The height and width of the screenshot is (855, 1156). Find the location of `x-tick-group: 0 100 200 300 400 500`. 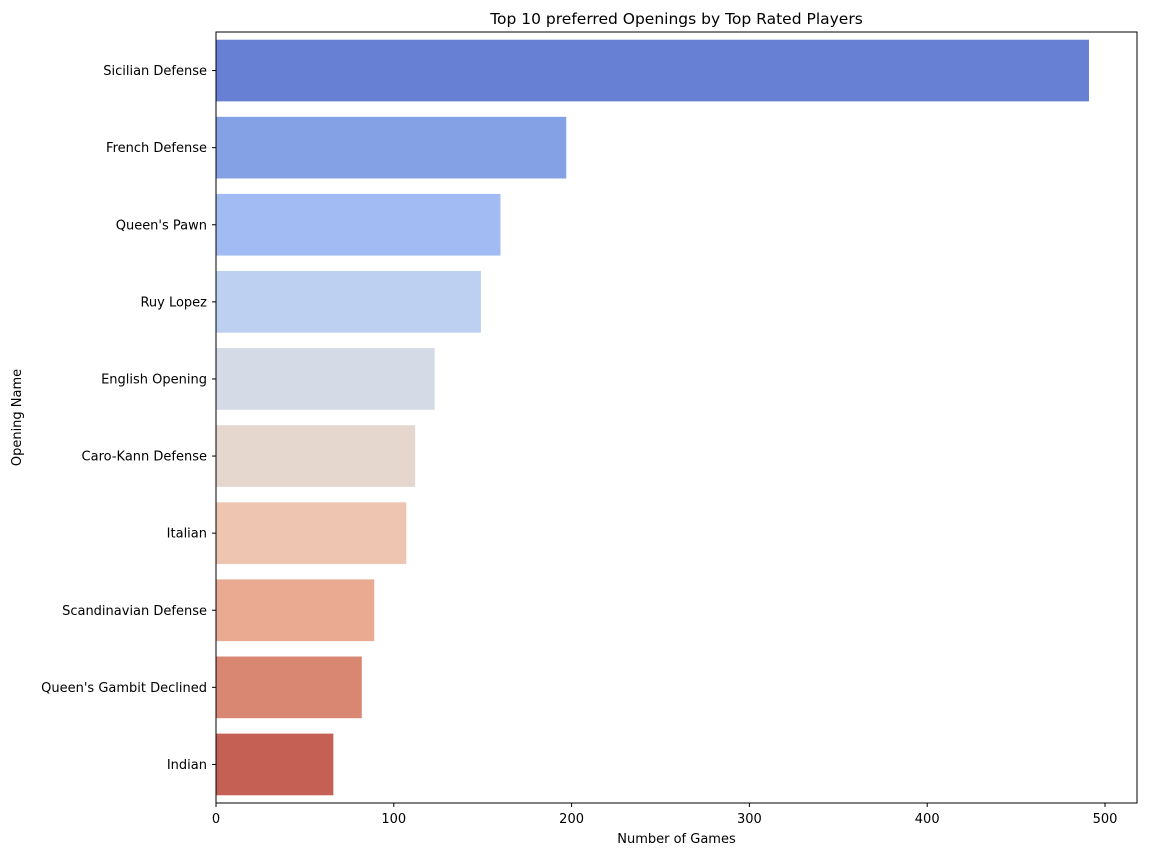

x-tick-group: 0 100 200 300 400 500 is located at coordinates (665, 815).